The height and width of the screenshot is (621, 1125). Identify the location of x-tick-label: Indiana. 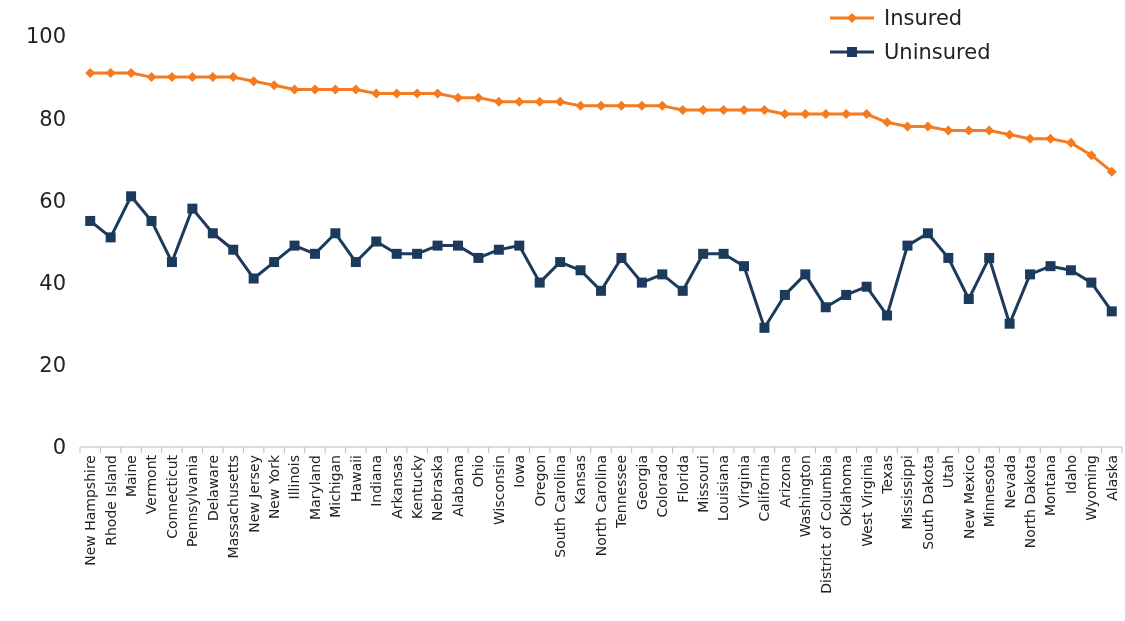
(376, 481).